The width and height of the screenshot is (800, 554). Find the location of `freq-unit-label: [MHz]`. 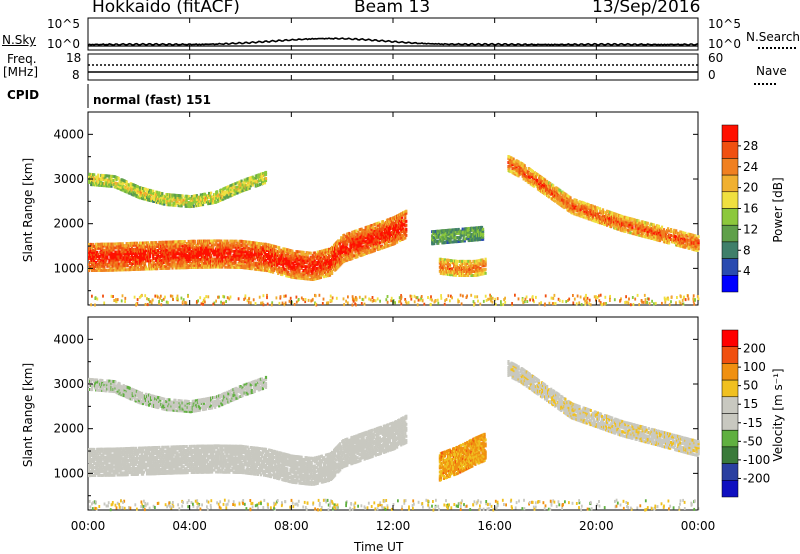

freq-unit-label: [MHz] is located at coordinates (21, 72).